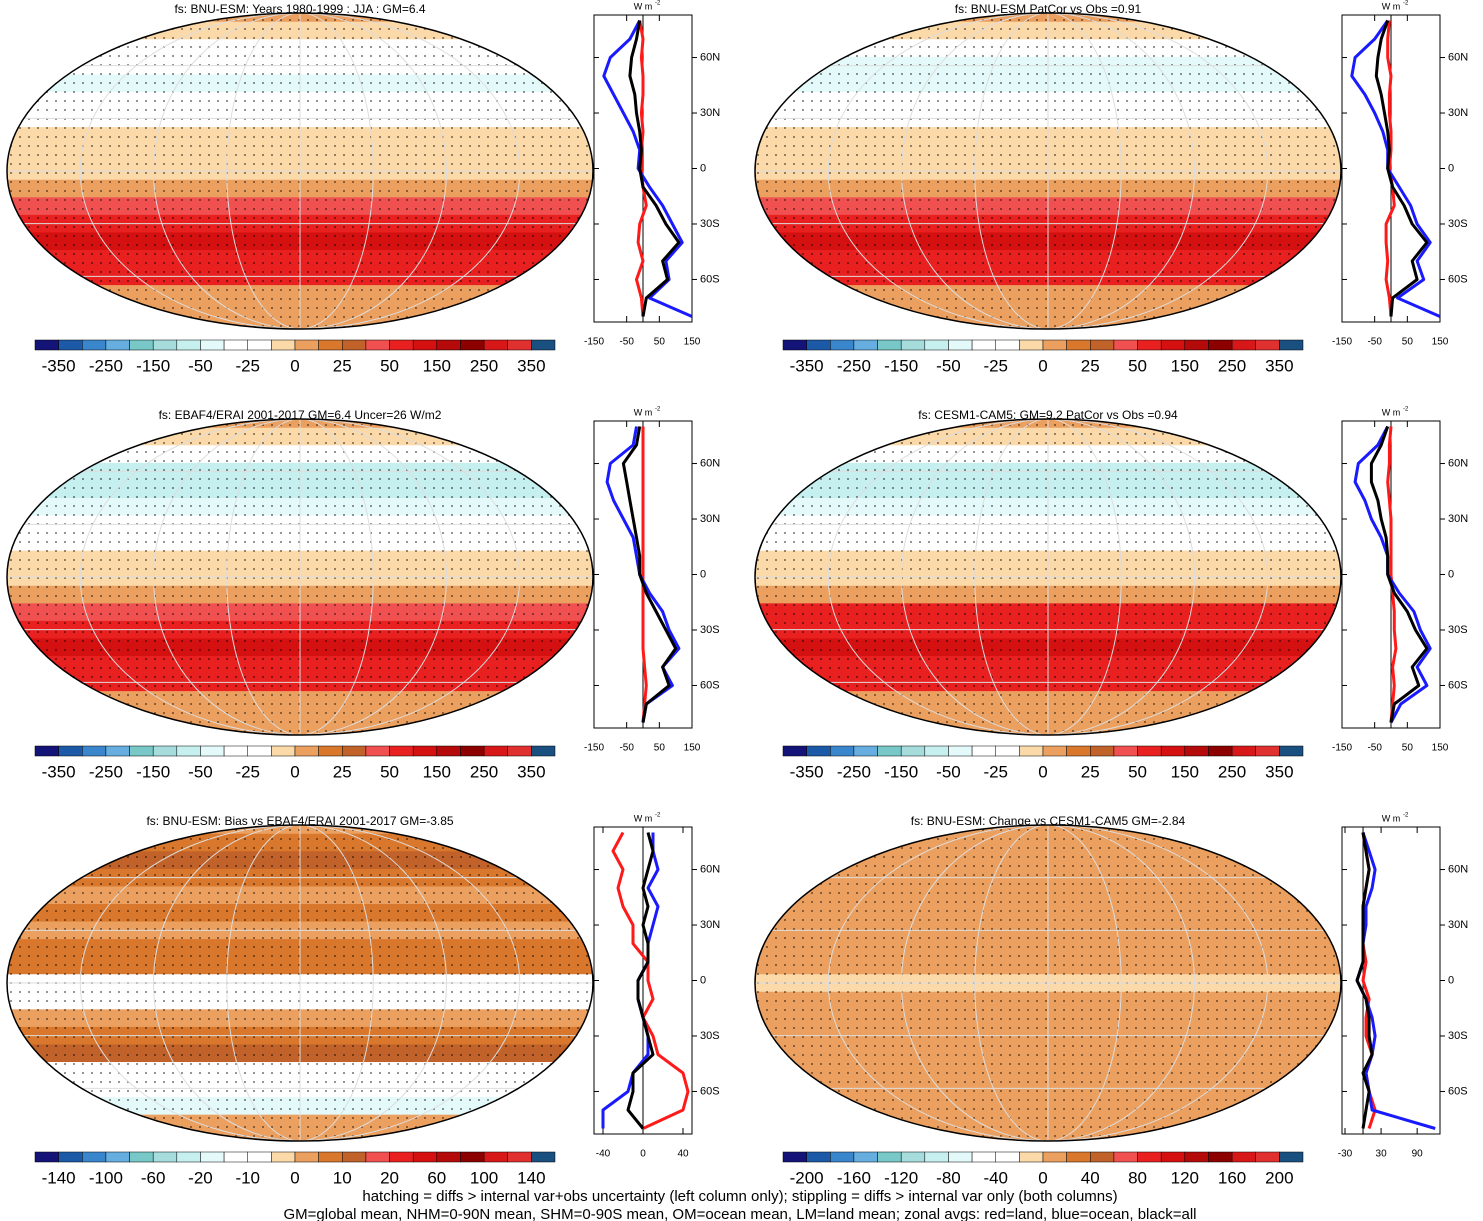 This screenshot has height=1221, width=1483. I want to click on y-tick-label: 30N, so click(1458, 113).